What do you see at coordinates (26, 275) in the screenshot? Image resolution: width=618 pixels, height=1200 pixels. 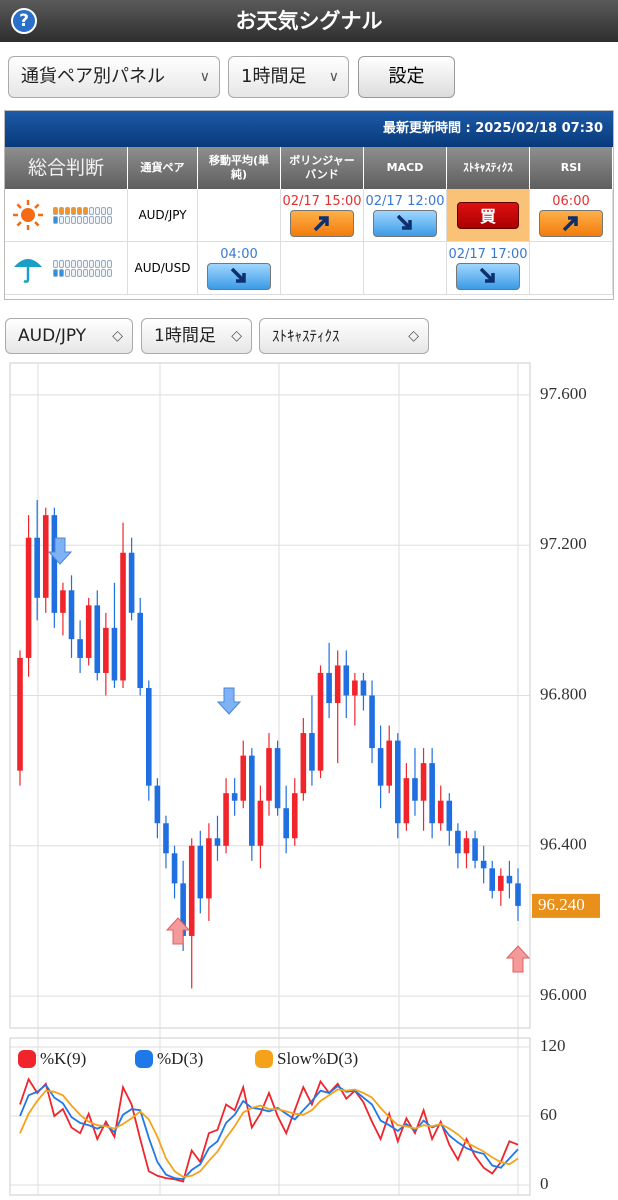 I see `umbrella-handle` at bounding box center [26, 275].